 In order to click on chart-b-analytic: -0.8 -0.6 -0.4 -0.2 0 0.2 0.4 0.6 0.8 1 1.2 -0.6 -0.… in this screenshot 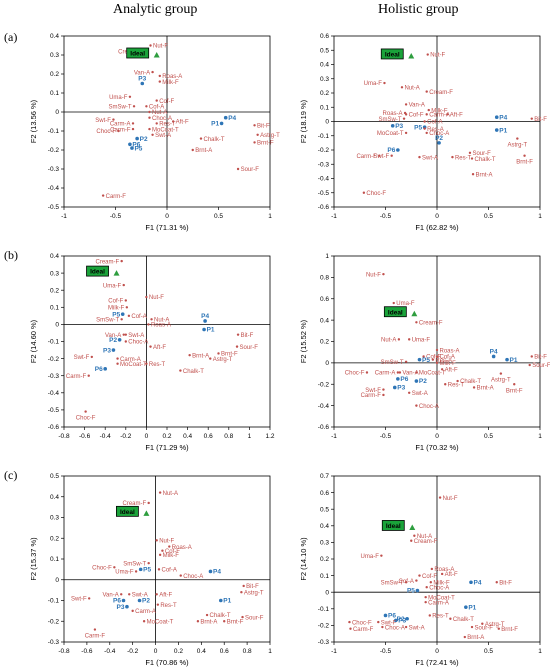, I will do `click(152, 352)`.